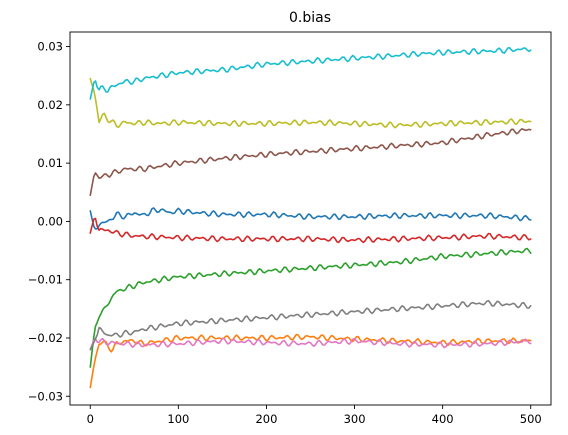 The image size is (568, 435). Describe the element at coordinates (45, 396) in the screenshot. I see `y-tick-label: −0.03` at that location.